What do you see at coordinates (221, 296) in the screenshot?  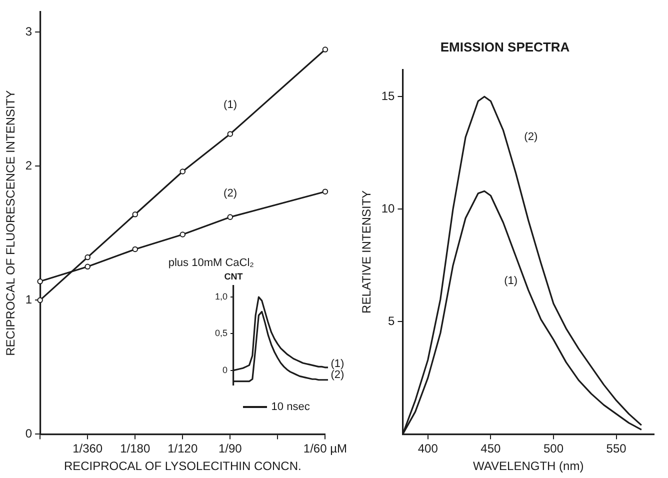 I see `y-tick-label: 1,0` at bounding box center [221, 296].